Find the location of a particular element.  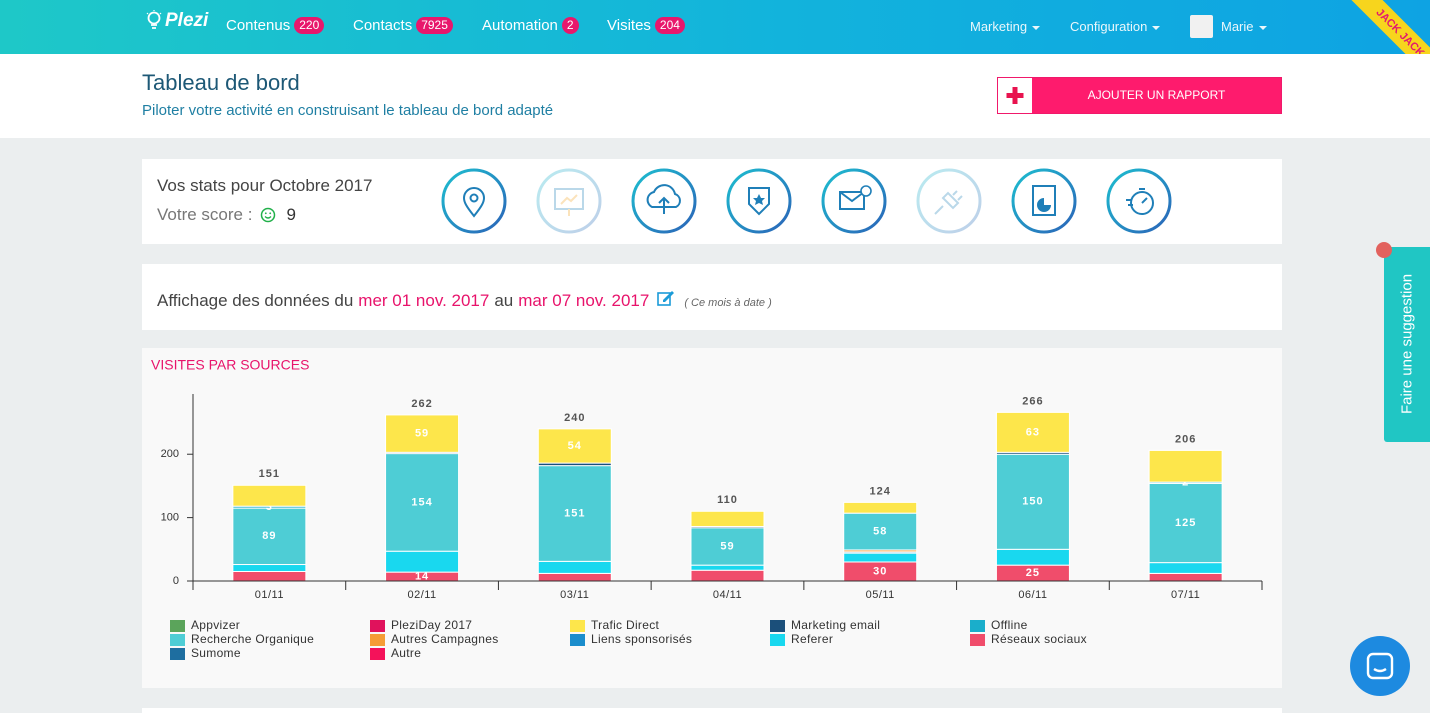

nav-item: Automation 2 is located at coordinates (530, 25).